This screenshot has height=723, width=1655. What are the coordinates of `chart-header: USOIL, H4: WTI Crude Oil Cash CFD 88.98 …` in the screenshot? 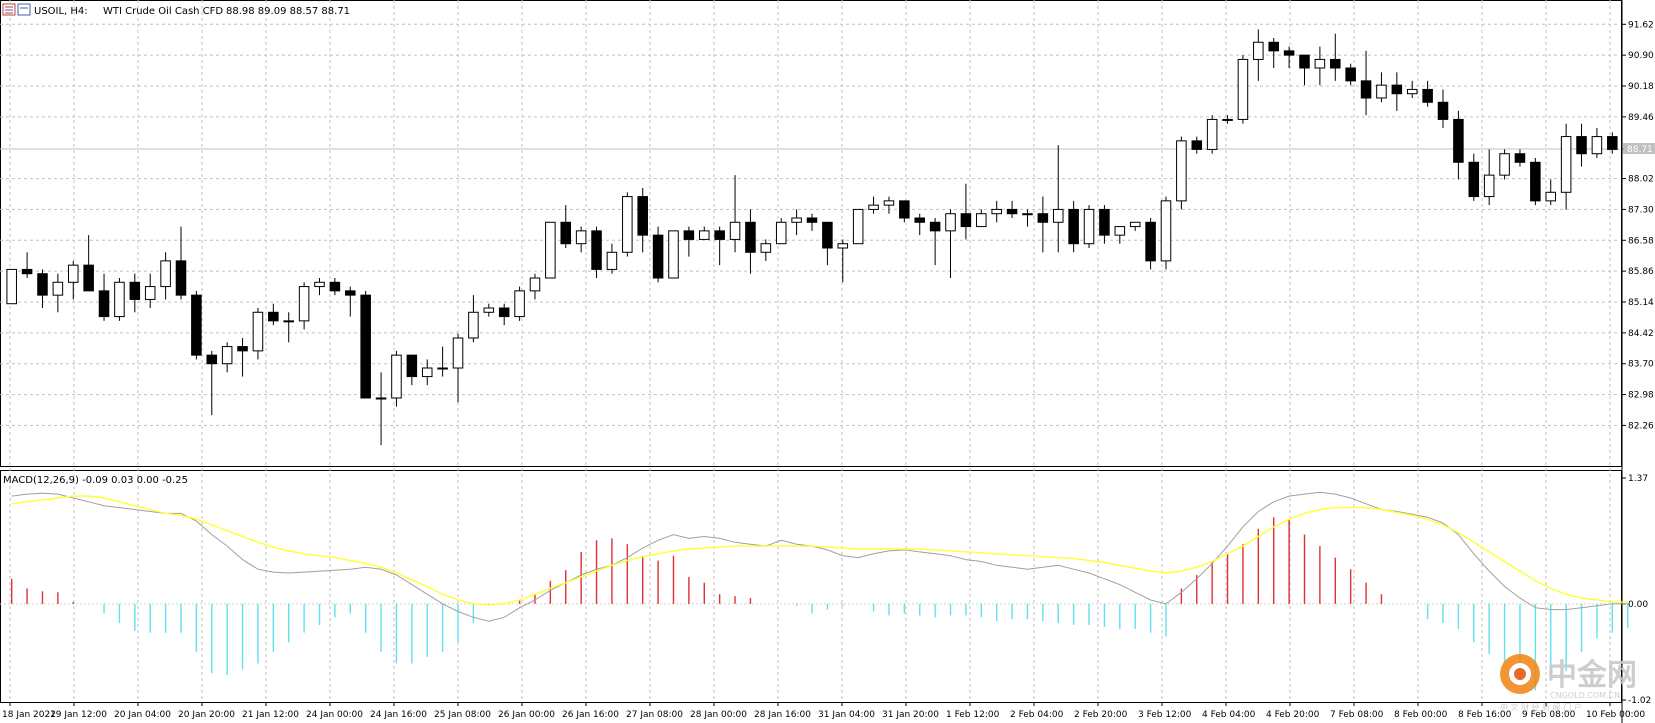 It's located at (176, 10).